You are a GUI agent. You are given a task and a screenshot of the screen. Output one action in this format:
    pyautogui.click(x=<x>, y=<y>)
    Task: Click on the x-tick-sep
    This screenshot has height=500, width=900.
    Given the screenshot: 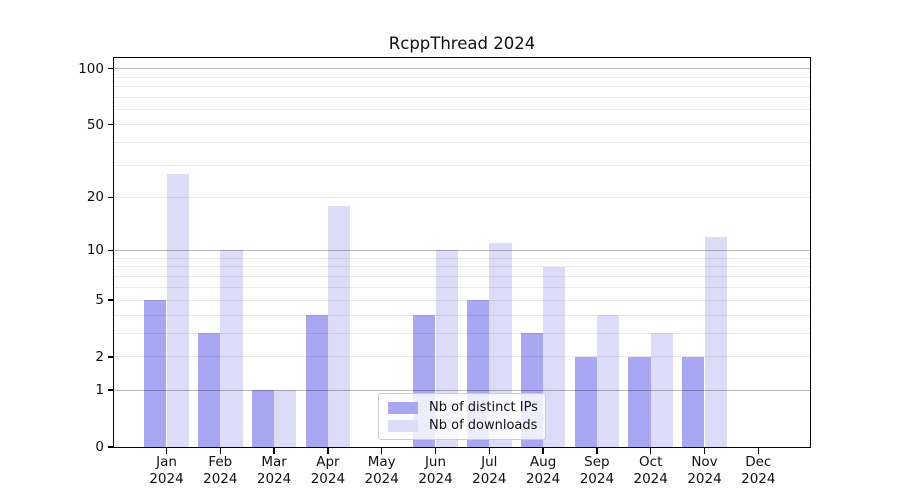 What is the action you would take?
    pyautogui.click(x=597, y=451)
    